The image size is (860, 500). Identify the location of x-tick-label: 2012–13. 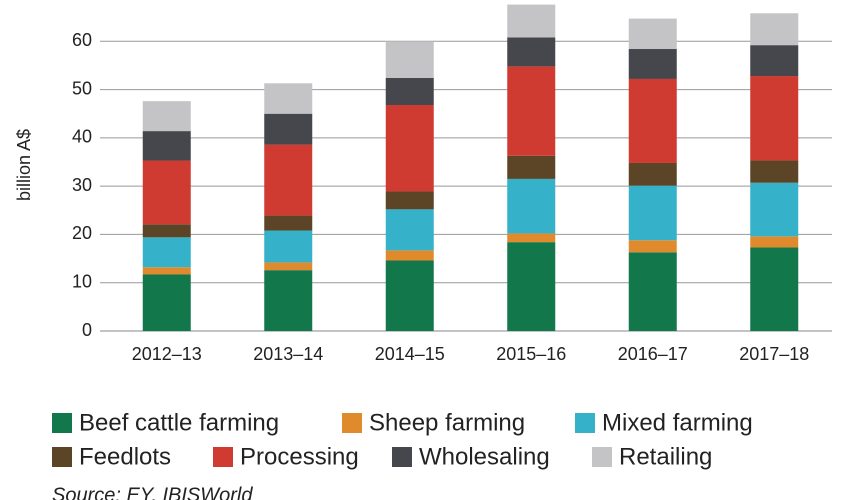
(167, 354).